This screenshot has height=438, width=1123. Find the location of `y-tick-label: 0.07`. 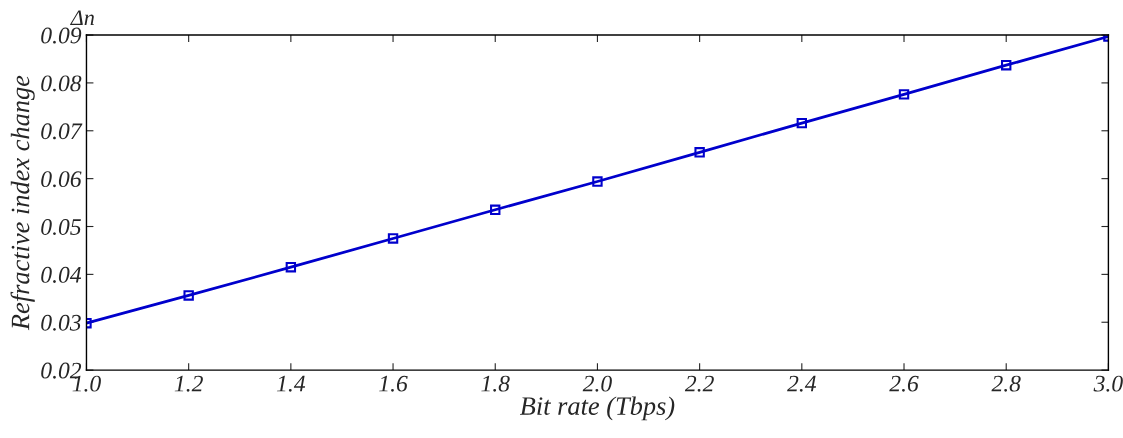

y-tick-label: 0.07 is located at coordinates (62, 131).